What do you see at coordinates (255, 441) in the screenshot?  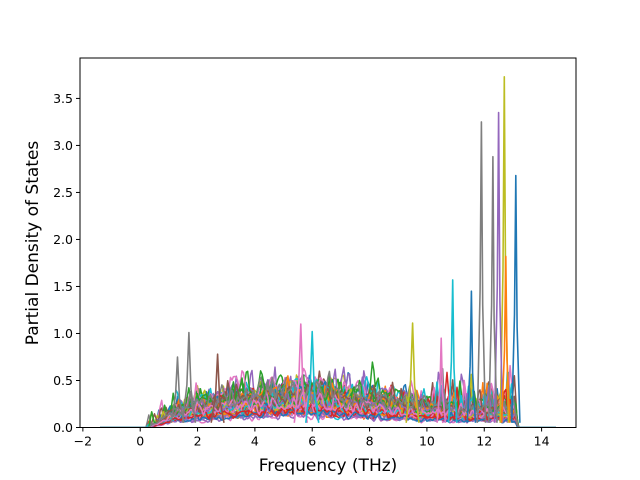 I see `x-tick-label: 4` at bounding box center [255, 441].